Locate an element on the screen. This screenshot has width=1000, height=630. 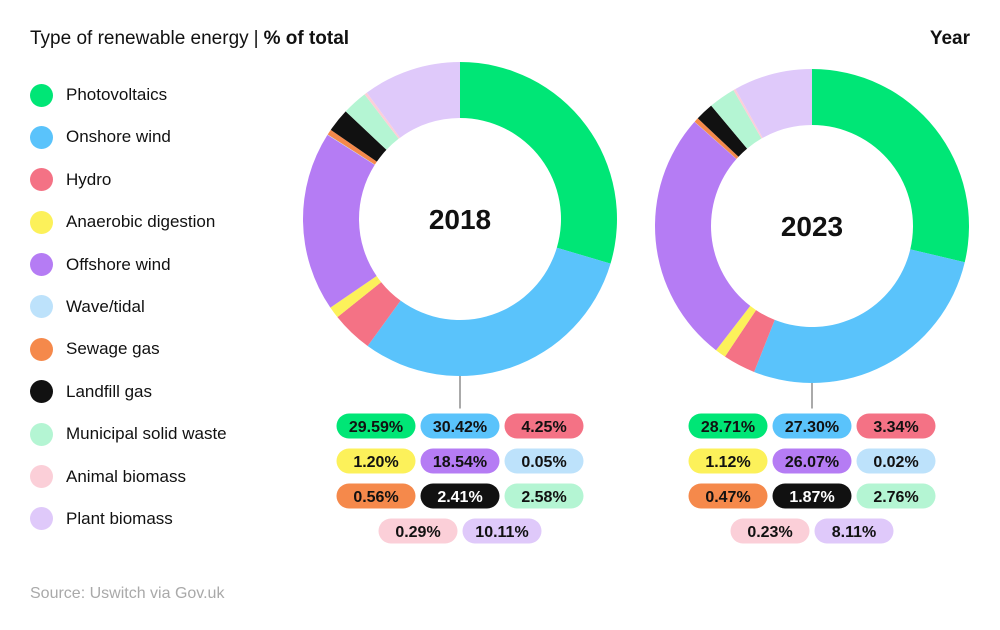
legend-item-municipal-solid-waste: Municipal solid waste is located at coordinates (128, 434).